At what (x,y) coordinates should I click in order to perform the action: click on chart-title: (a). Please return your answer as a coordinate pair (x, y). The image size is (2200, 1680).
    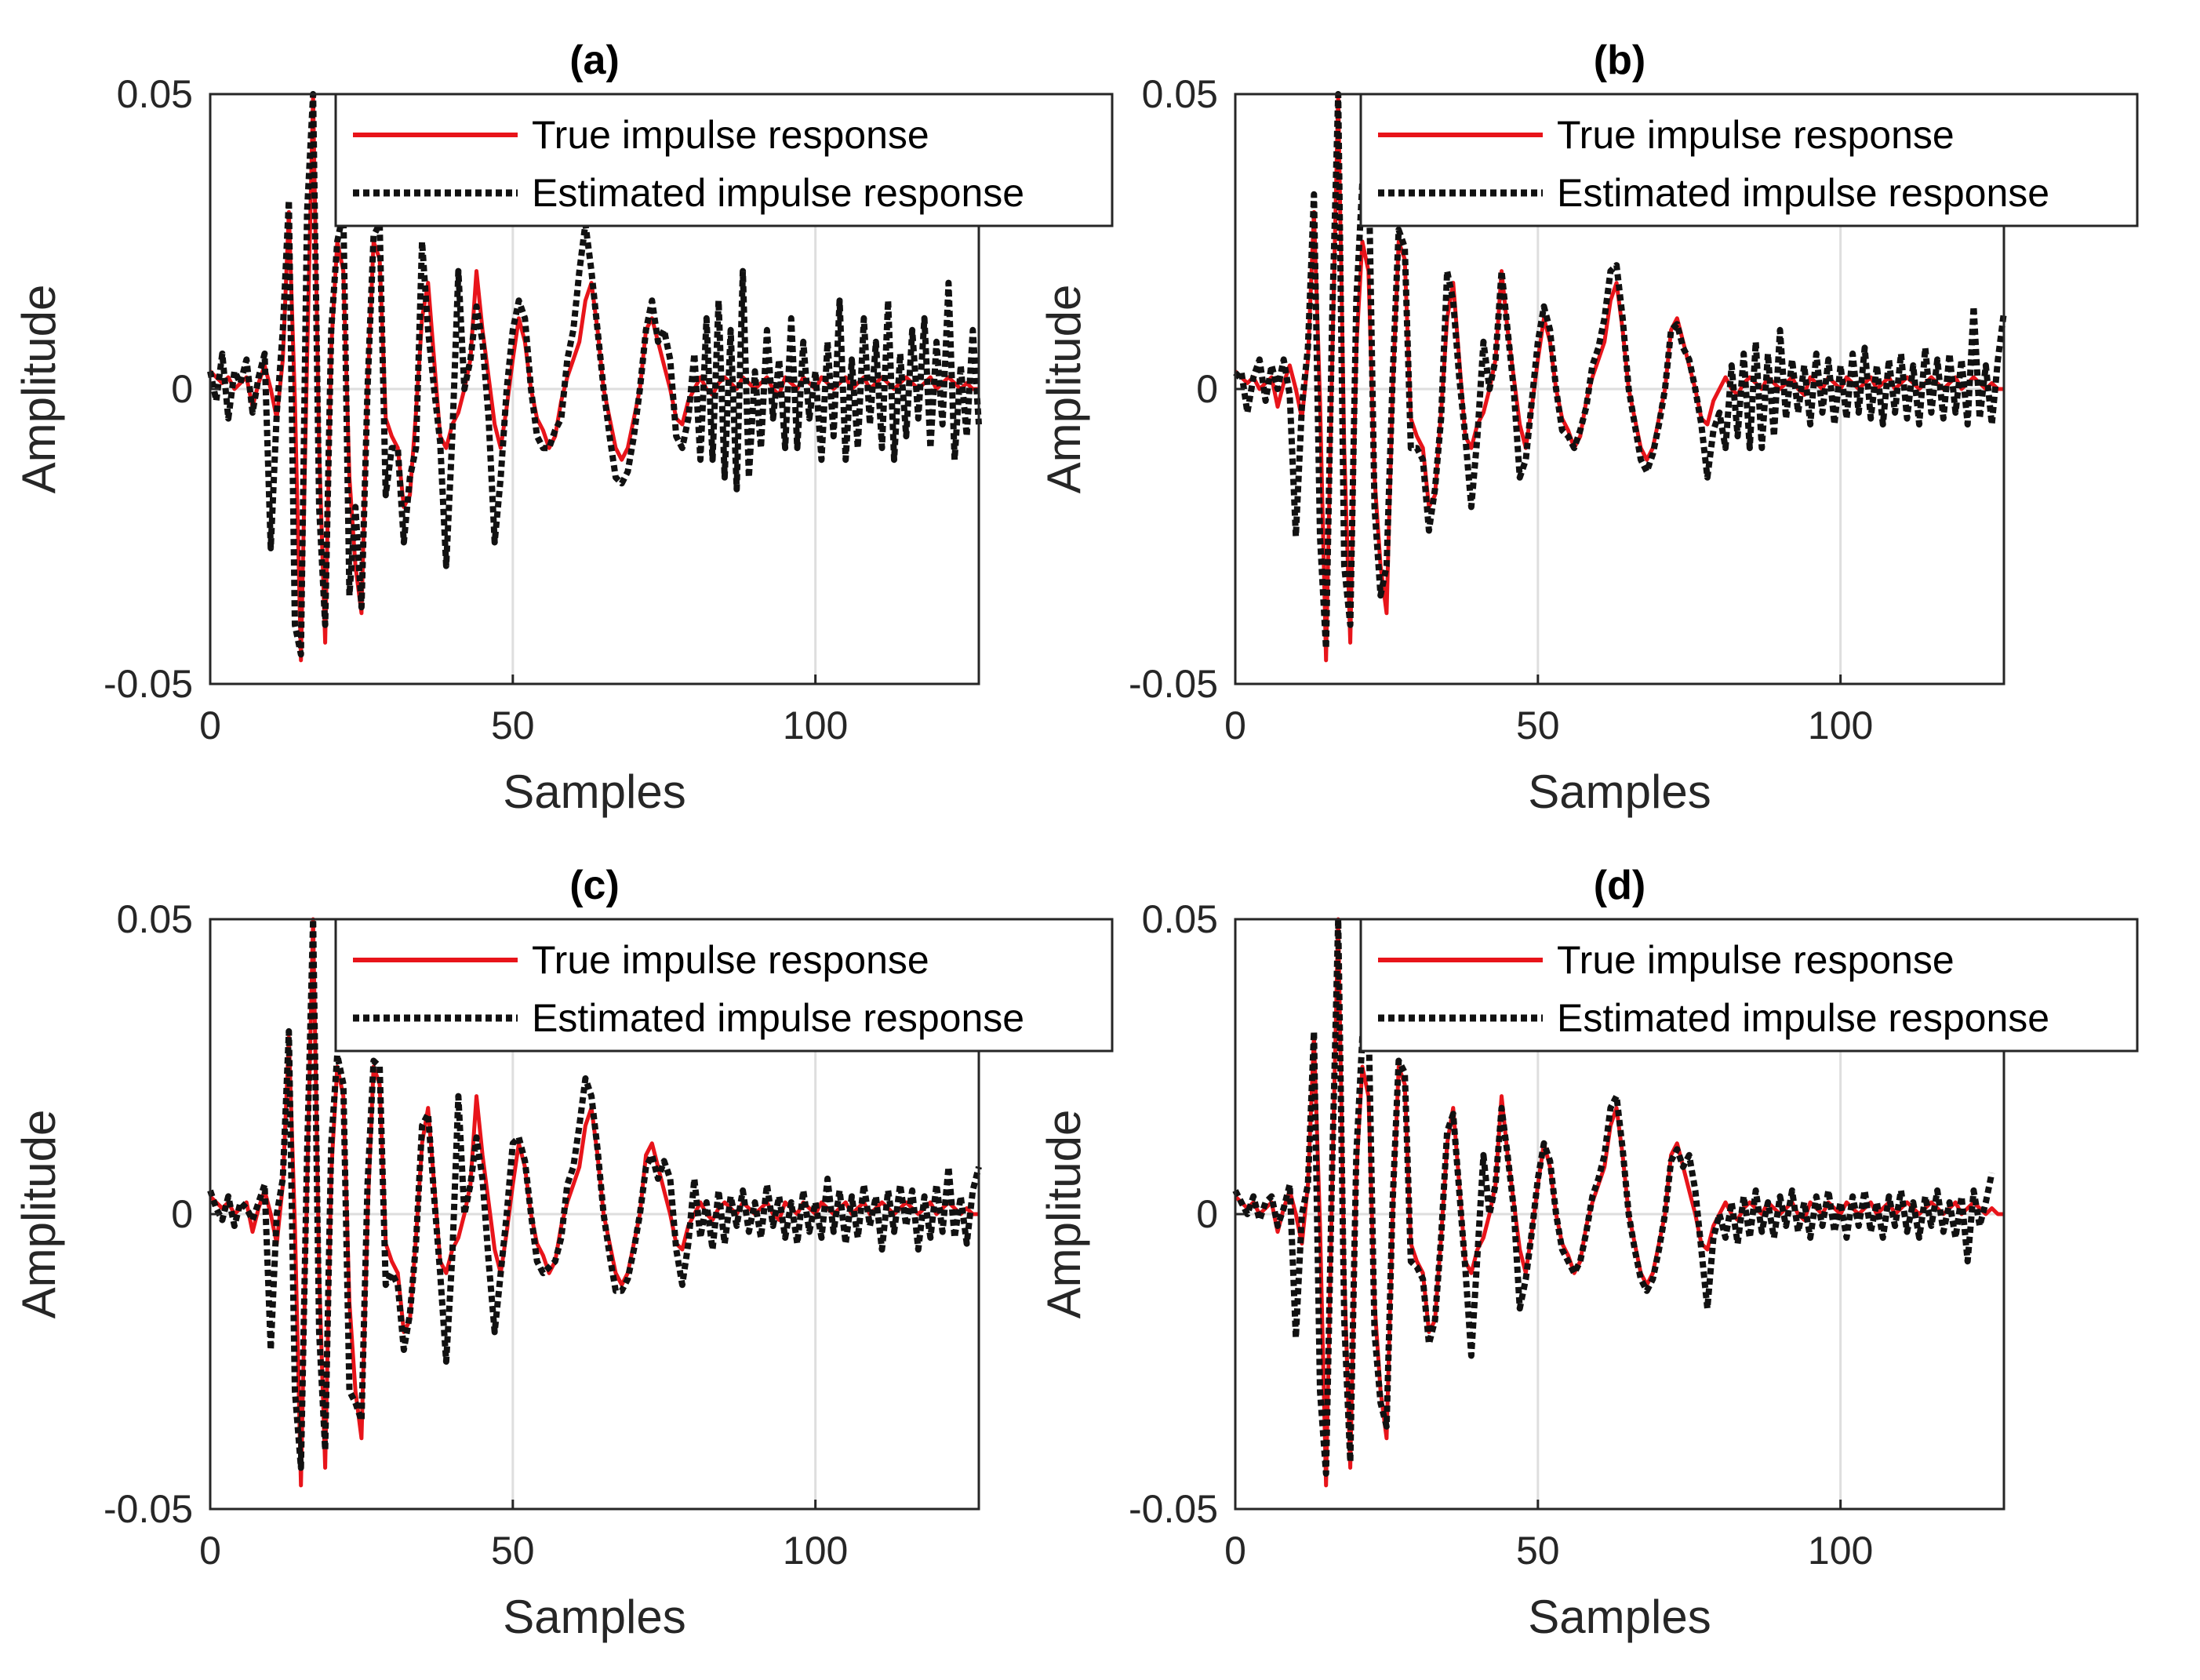
    Looking at the image, I should click on (594, 60).